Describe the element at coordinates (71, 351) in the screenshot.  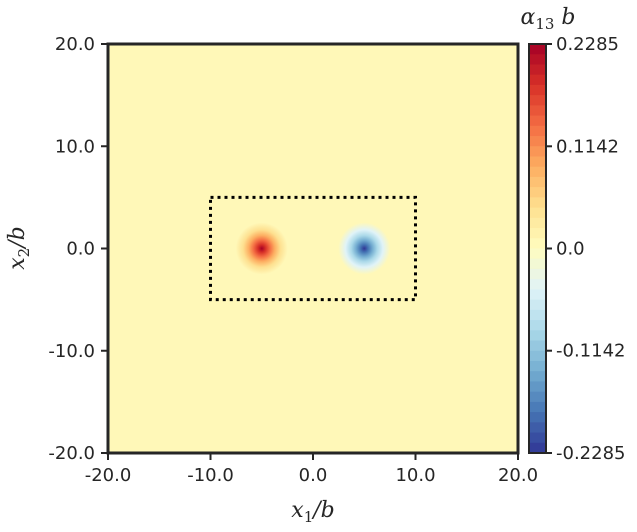
I see `y-tick-label: -10.0` at that location.